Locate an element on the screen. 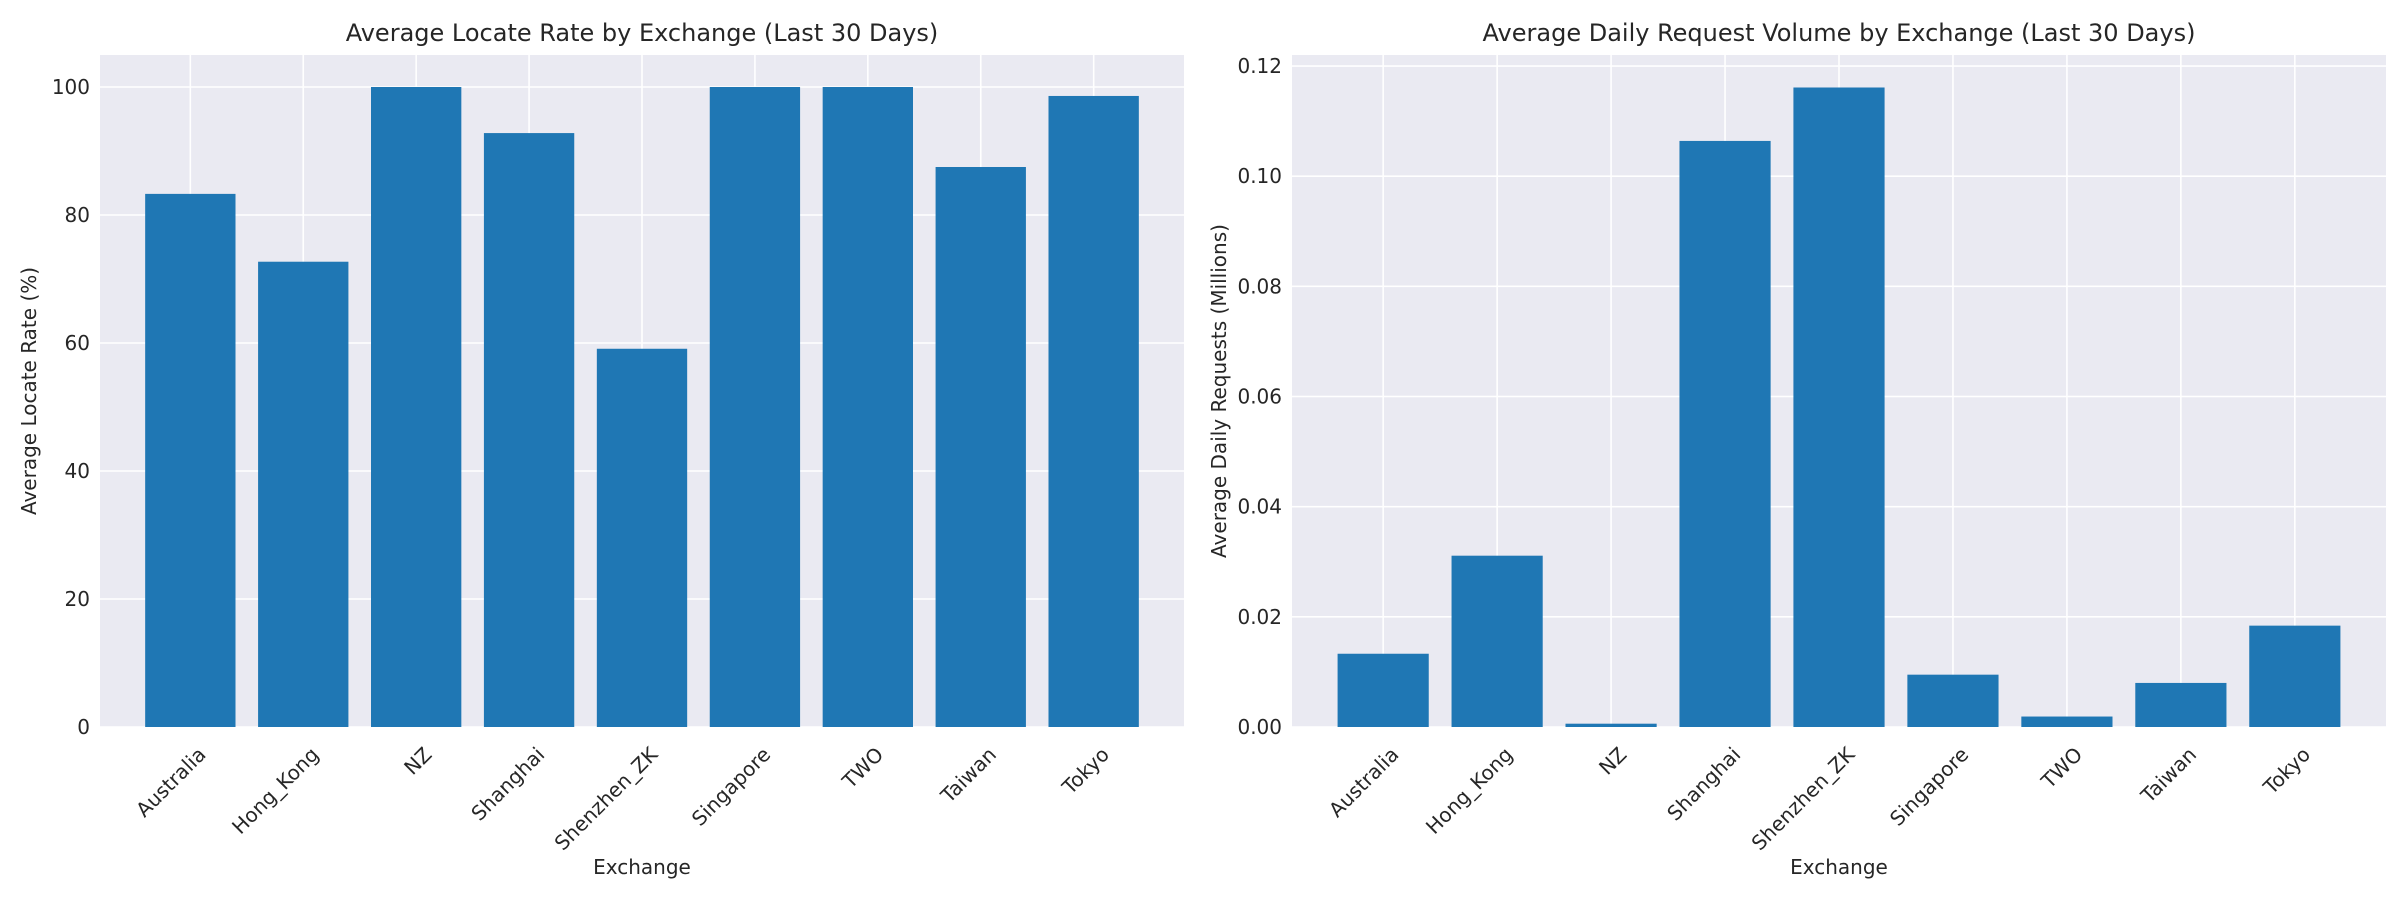  y-tick-label: 0 is located at coordinates (83, 727).